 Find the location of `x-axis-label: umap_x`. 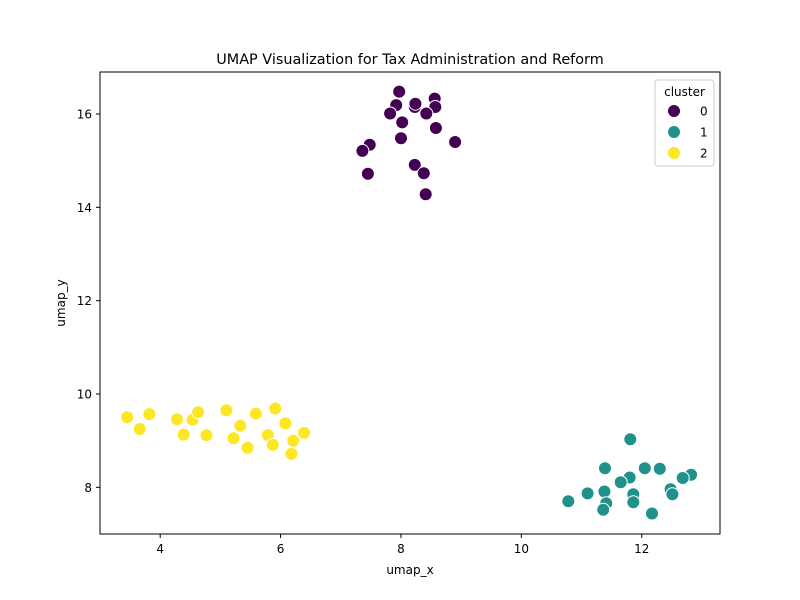

x-axis-label: umap_x is located at coordinates (409, 570).